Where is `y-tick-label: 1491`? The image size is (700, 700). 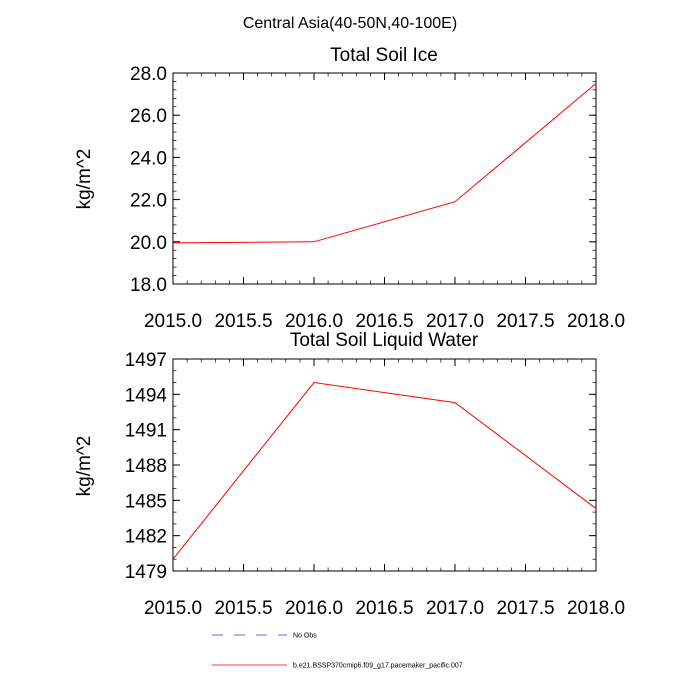
y-tick-label: 1491 is located at coordinates (146, 431).